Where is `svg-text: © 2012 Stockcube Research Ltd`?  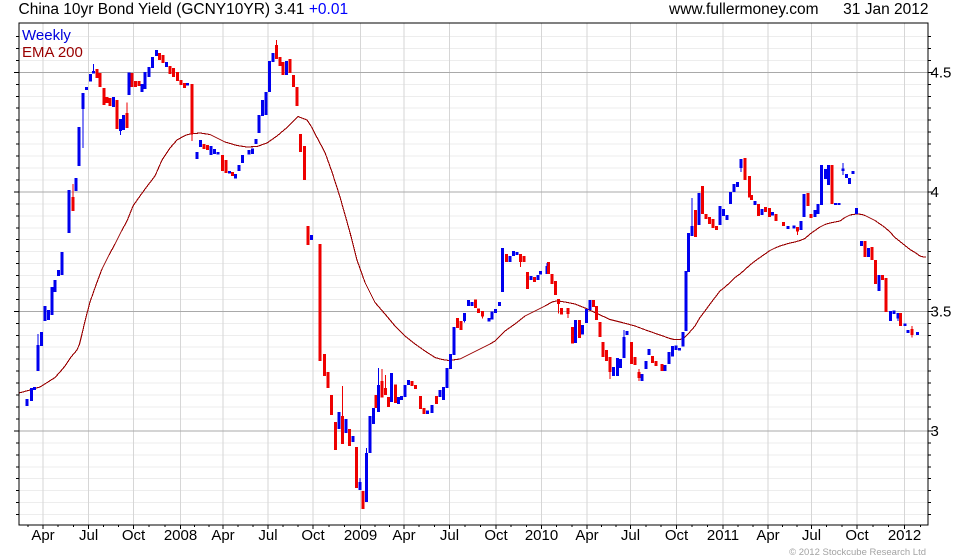
svg-text: © 2012 Stockcube Research Ltd is located at coordinates (857, 552).